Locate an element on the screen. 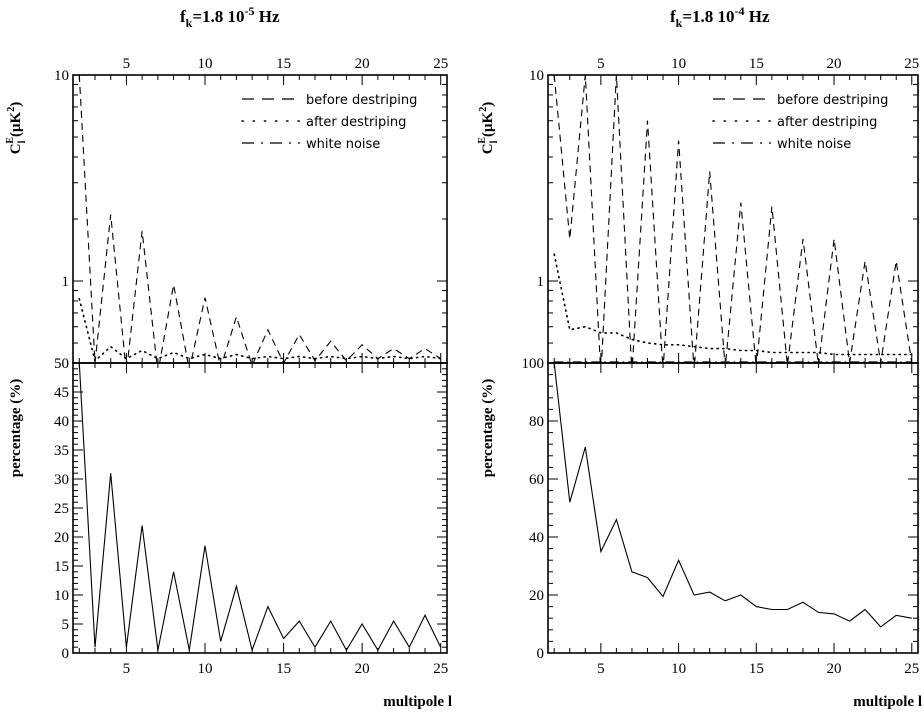 The image size is (924, 714). right-bottom-ytick-label: 80 is located at coordinates (536, 422).